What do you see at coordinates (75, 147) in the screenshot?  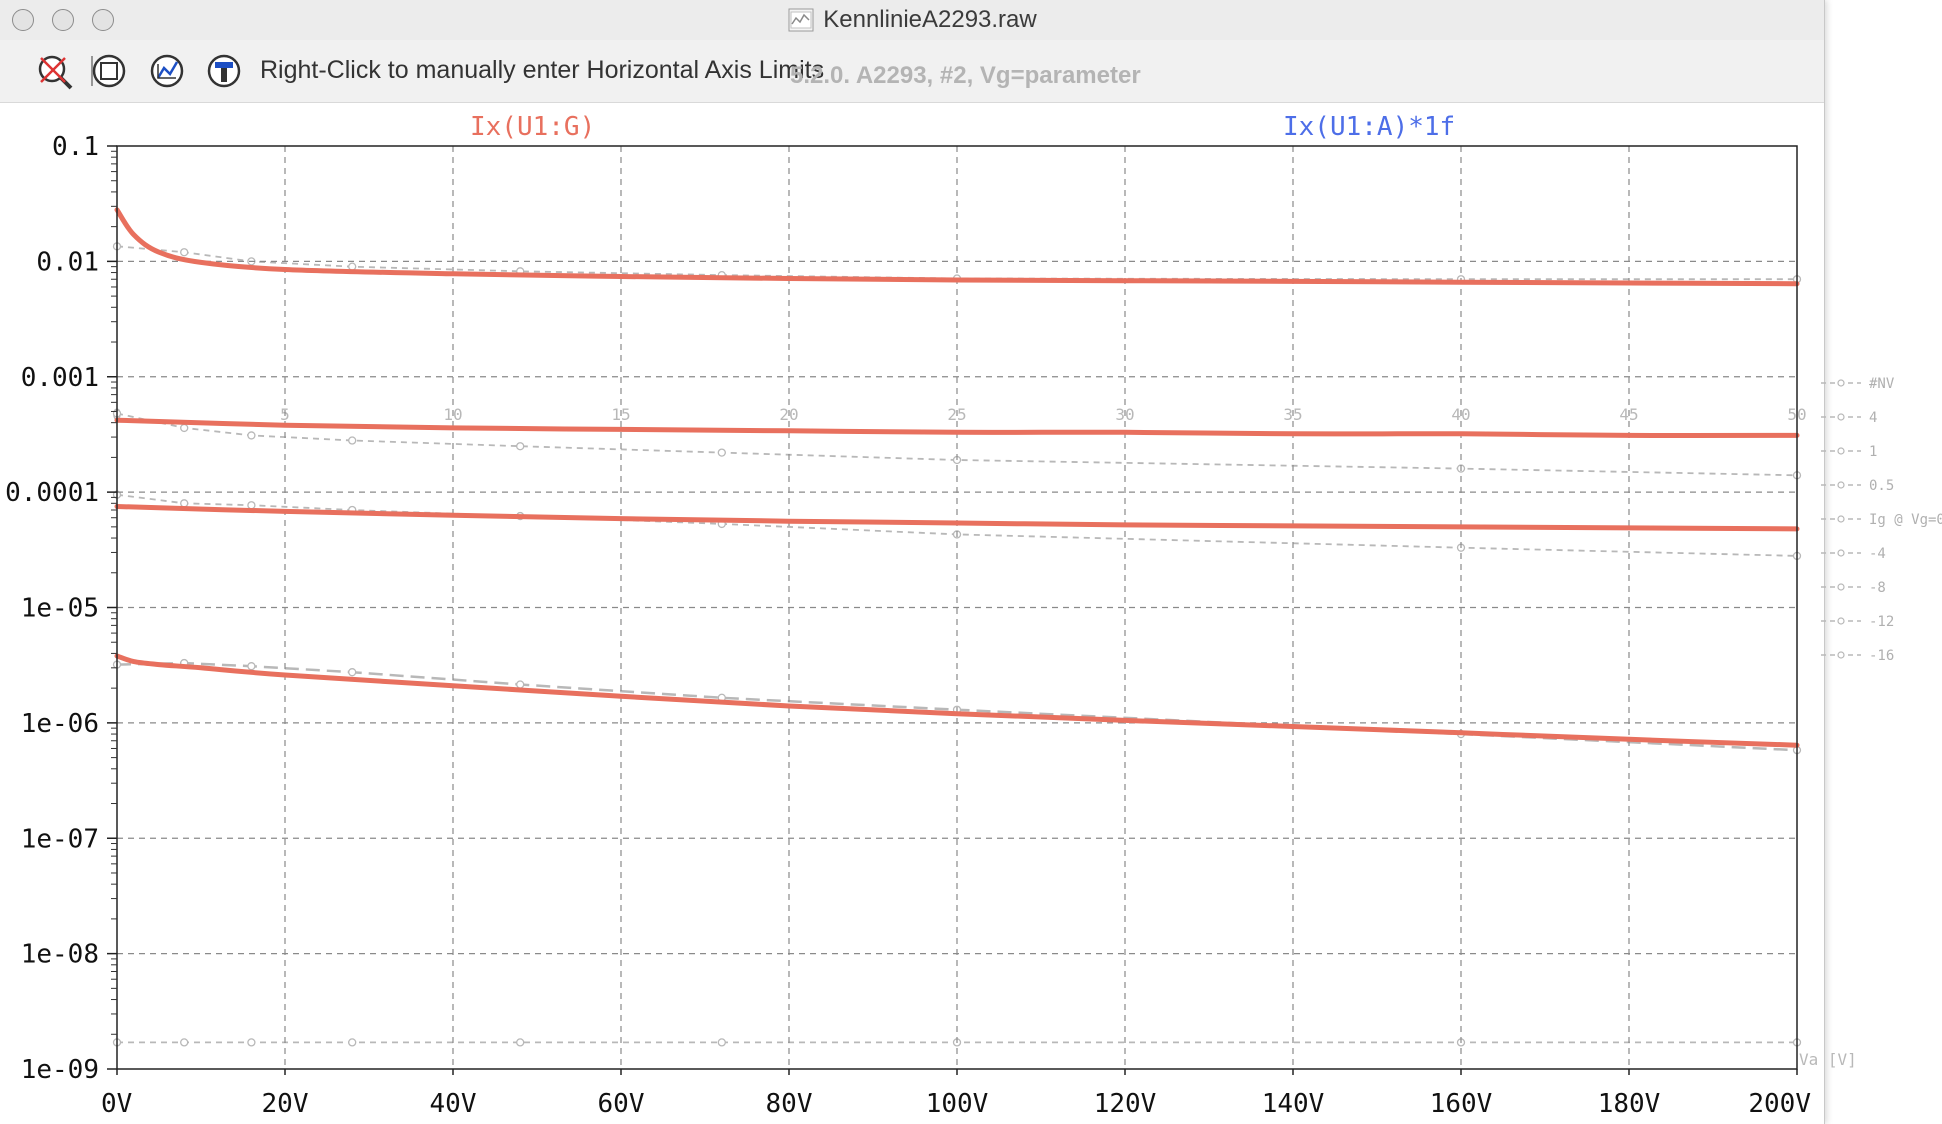 I see `y-tick-label: 0.1` at bounding box center [75, 147].